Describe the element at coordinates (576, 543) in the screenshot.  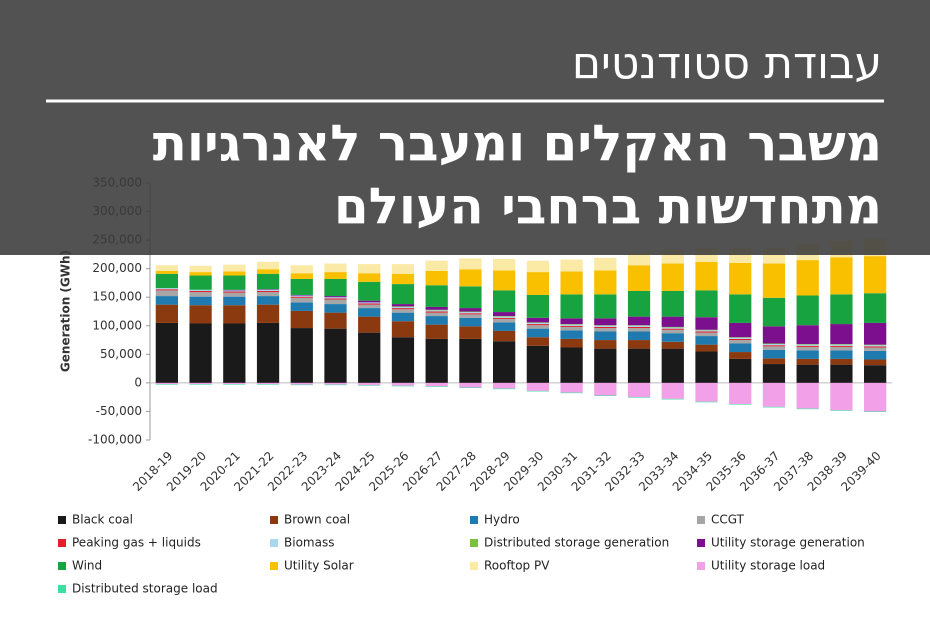
I see `legend-label: Distributed storage generation` at that location.